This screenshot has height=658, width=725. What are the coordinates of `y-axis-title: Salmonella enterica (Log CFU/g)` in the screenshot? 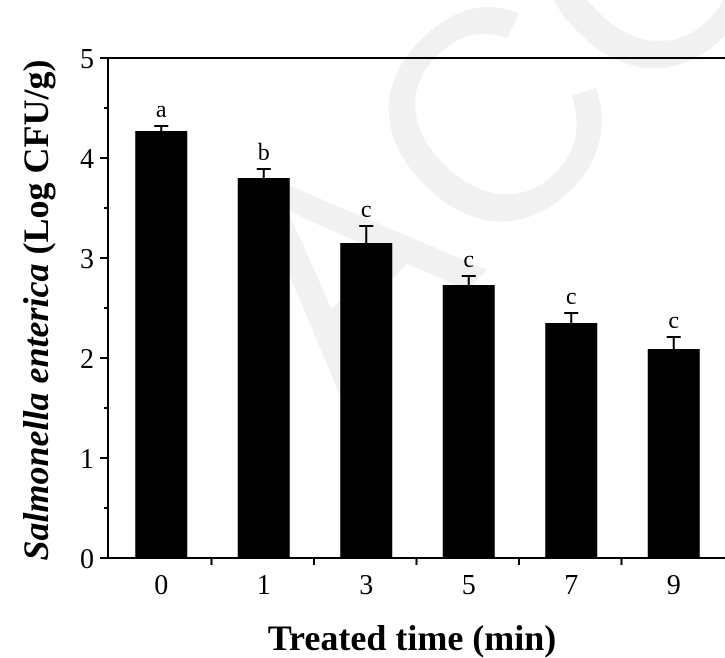 It's located at (36, 310).